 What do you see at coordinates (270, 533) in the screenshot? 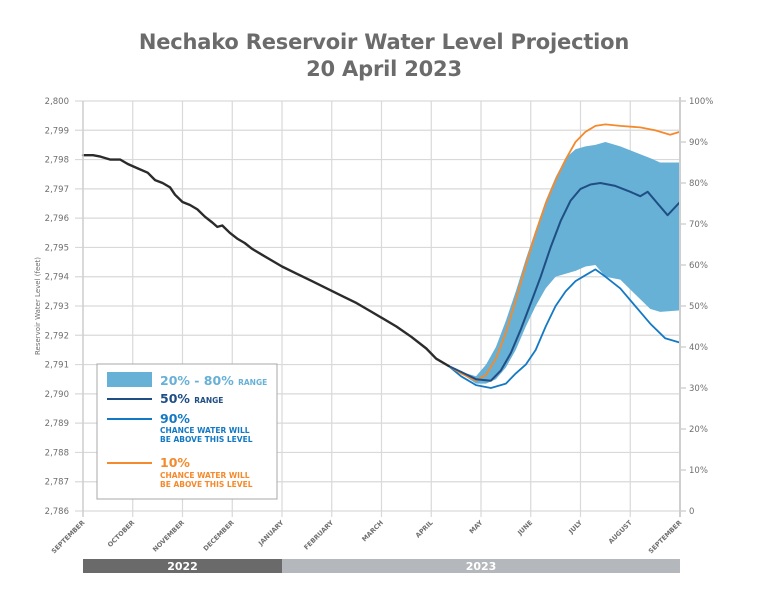
I see `x-tick-label: JANUARY` at bounding box center [270, 533].